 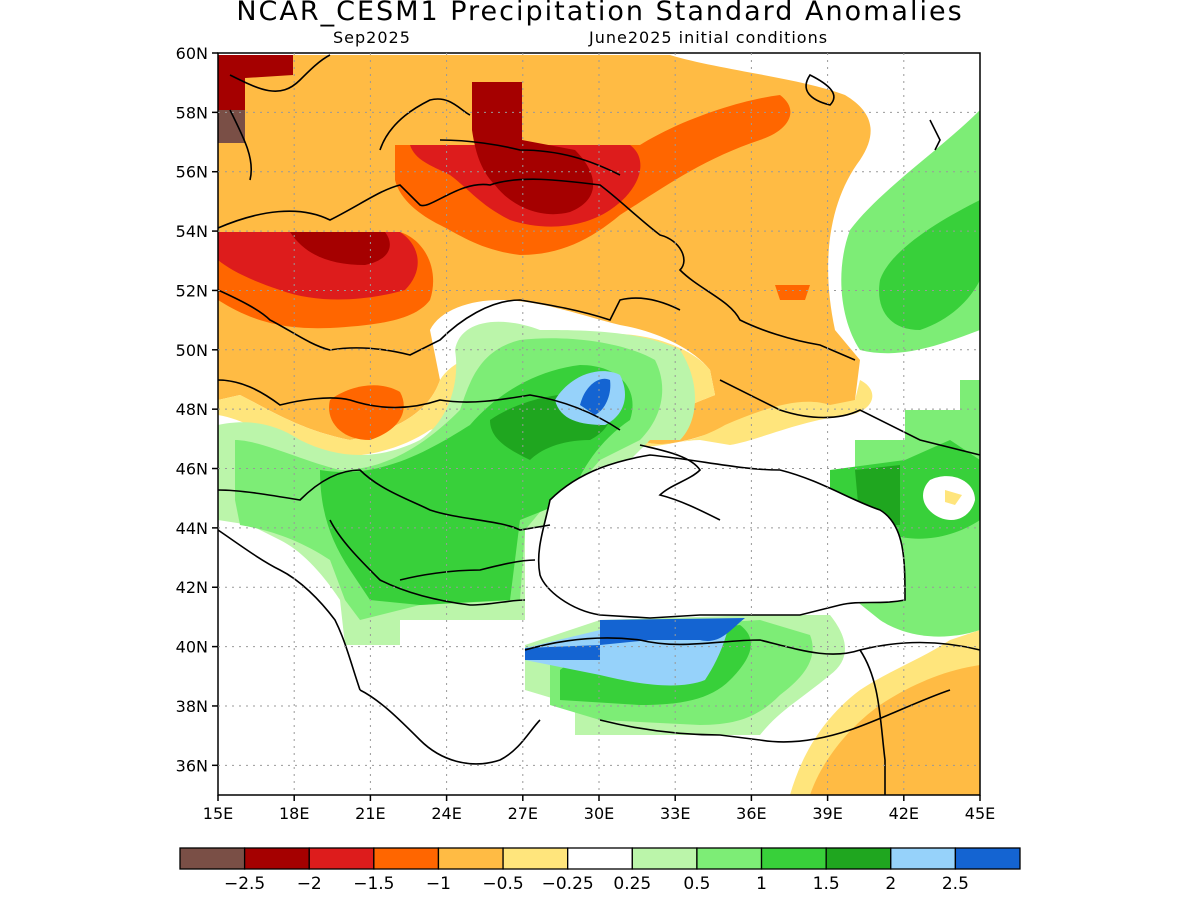 What do you see at coordinates (294, 813) in the screenshot?
I see `lon-tick-label: 18E` at bounding box center [294, 813].